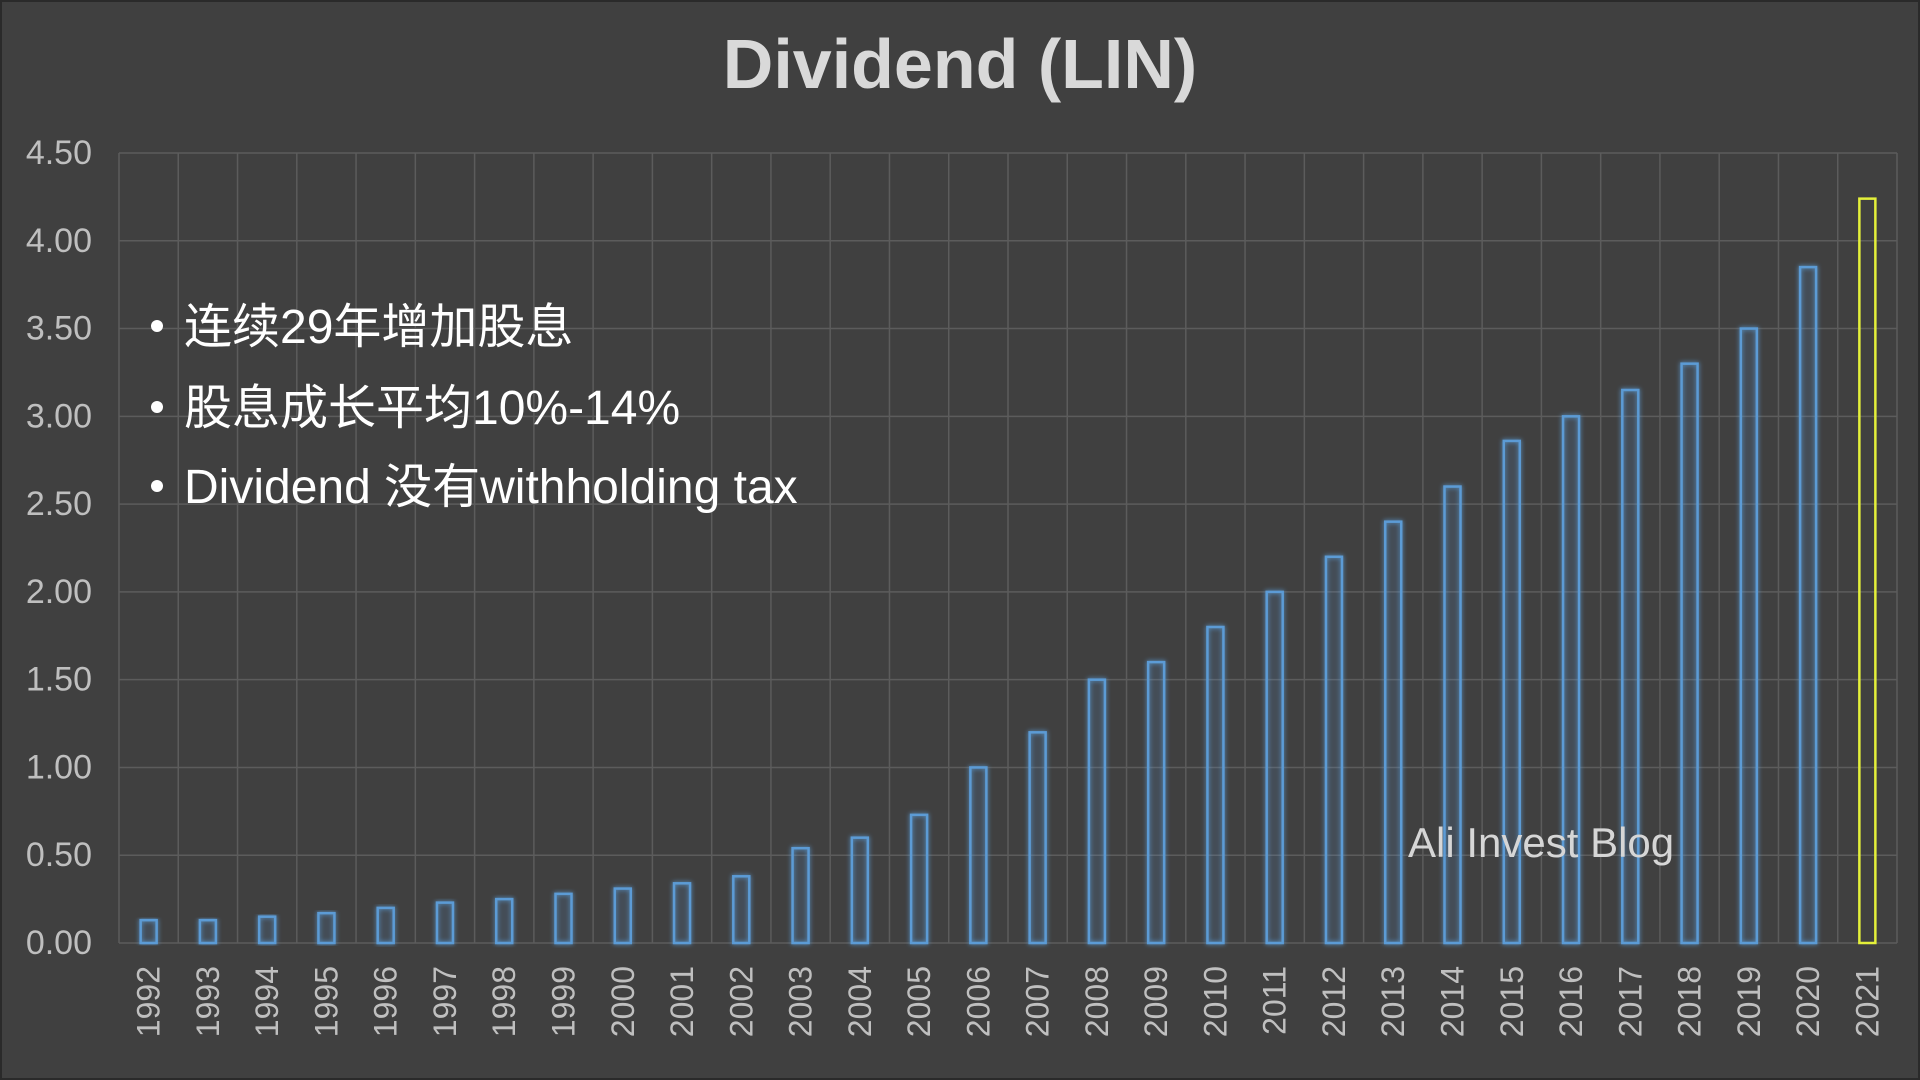  What do you see at coordinates (1453, 1001) in the screenshot?
I see `x-tick-label: 2014` at bounding box center [1453, 1001].